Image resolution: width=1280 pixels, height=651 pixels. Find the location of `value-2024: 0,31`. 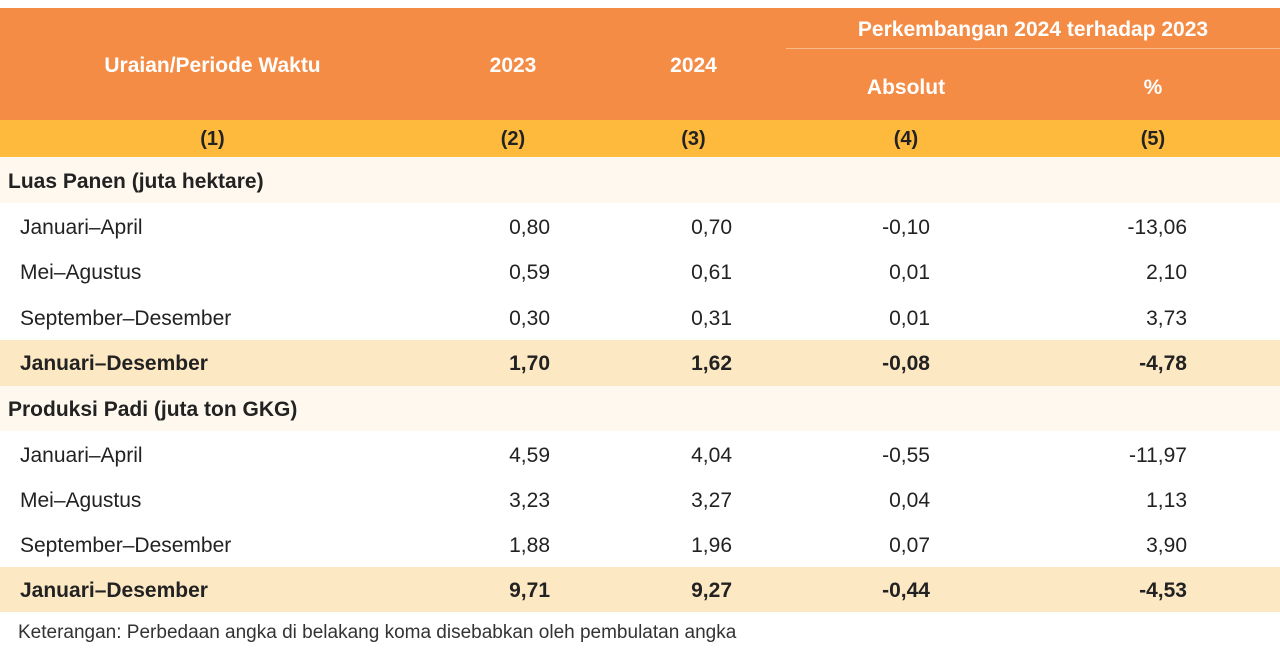

value-2024: 0,31 is located at coordinates (711, 318).